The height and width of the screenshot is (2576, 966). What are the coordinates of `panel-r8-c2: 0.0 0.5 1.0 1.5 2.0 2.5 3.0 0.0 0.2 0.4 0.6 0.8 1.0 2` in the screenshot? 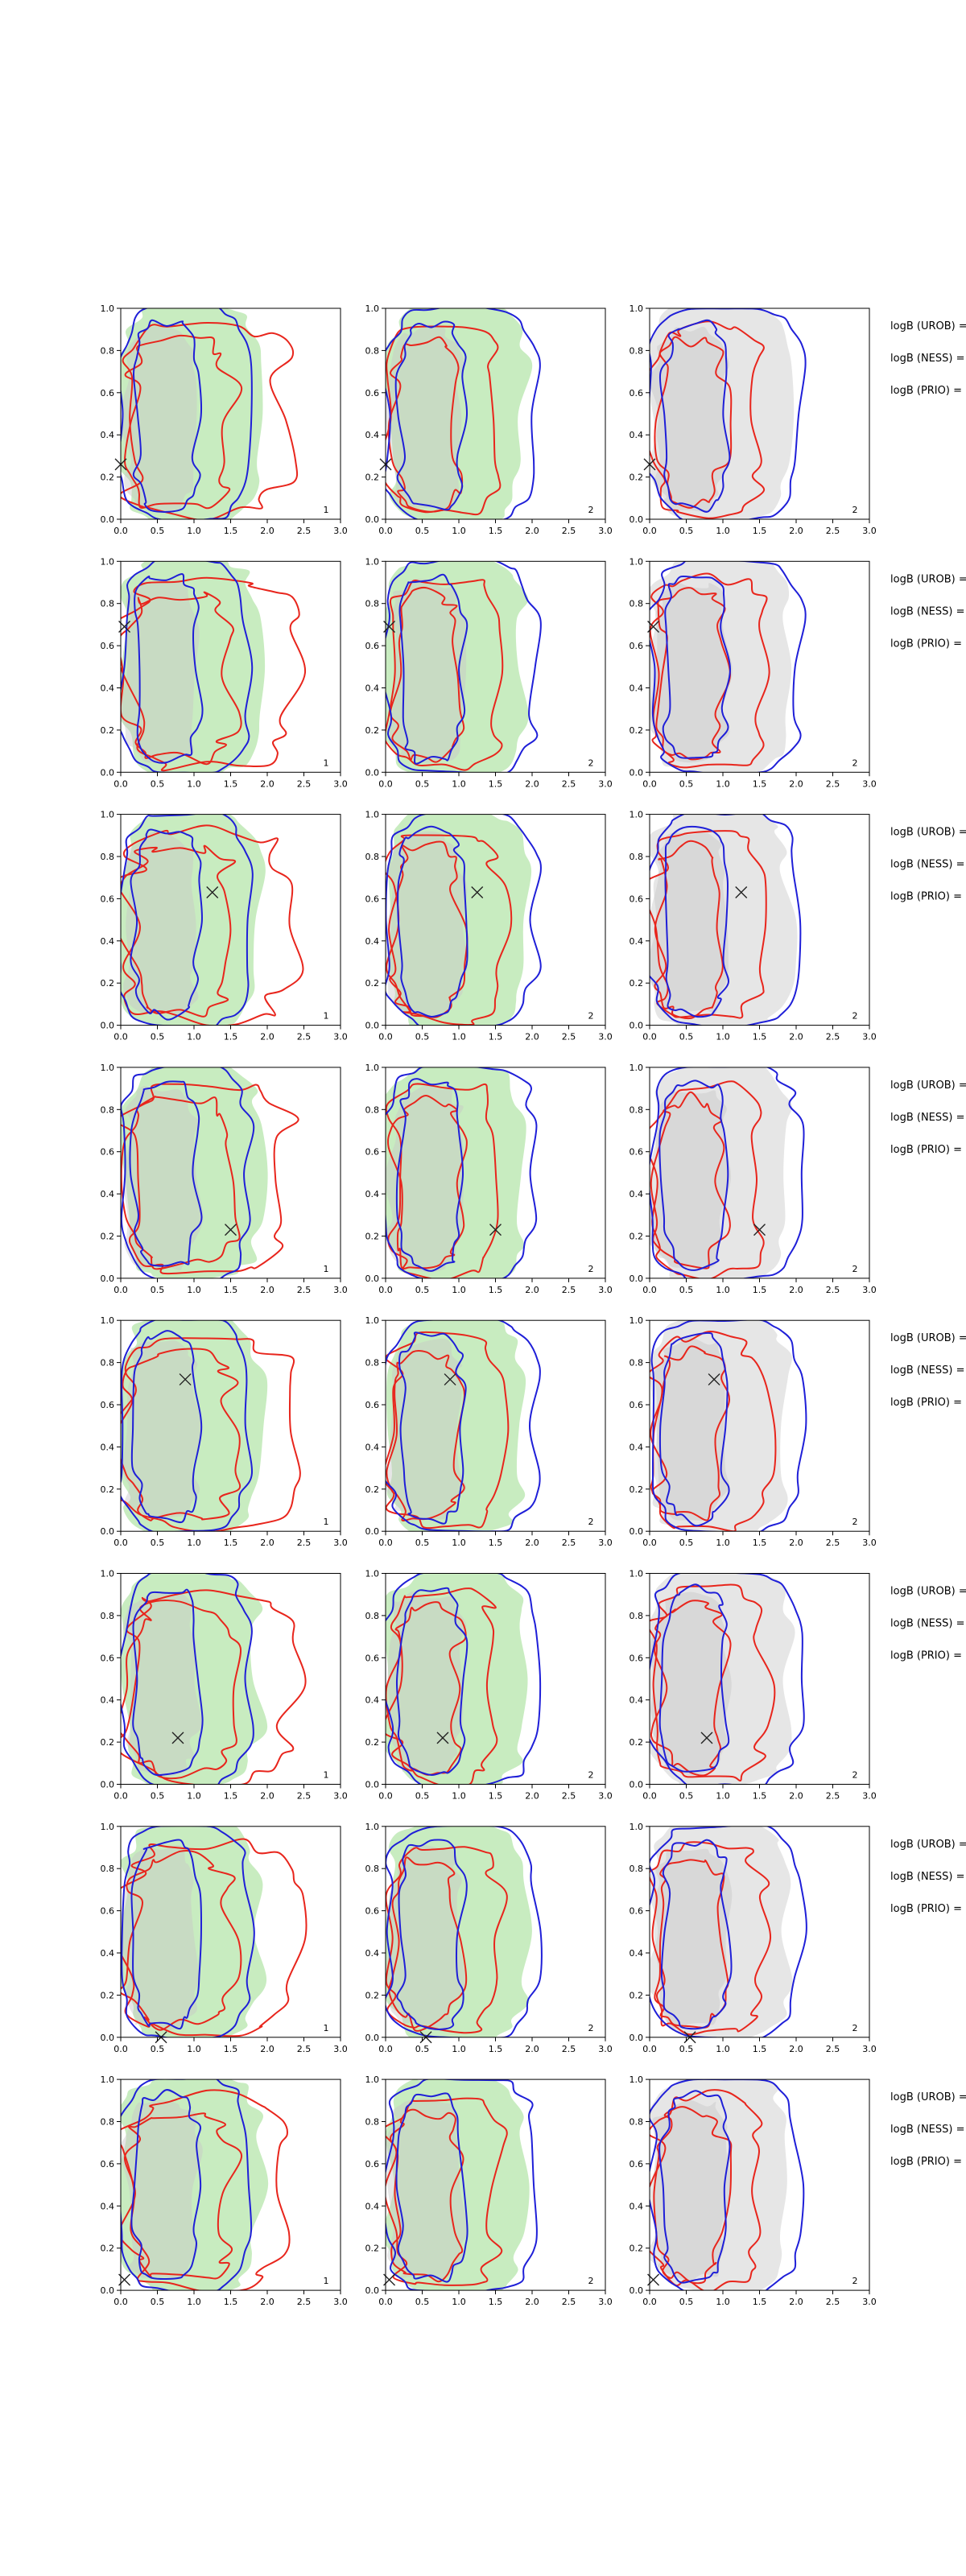 It's located at (489, 2190).